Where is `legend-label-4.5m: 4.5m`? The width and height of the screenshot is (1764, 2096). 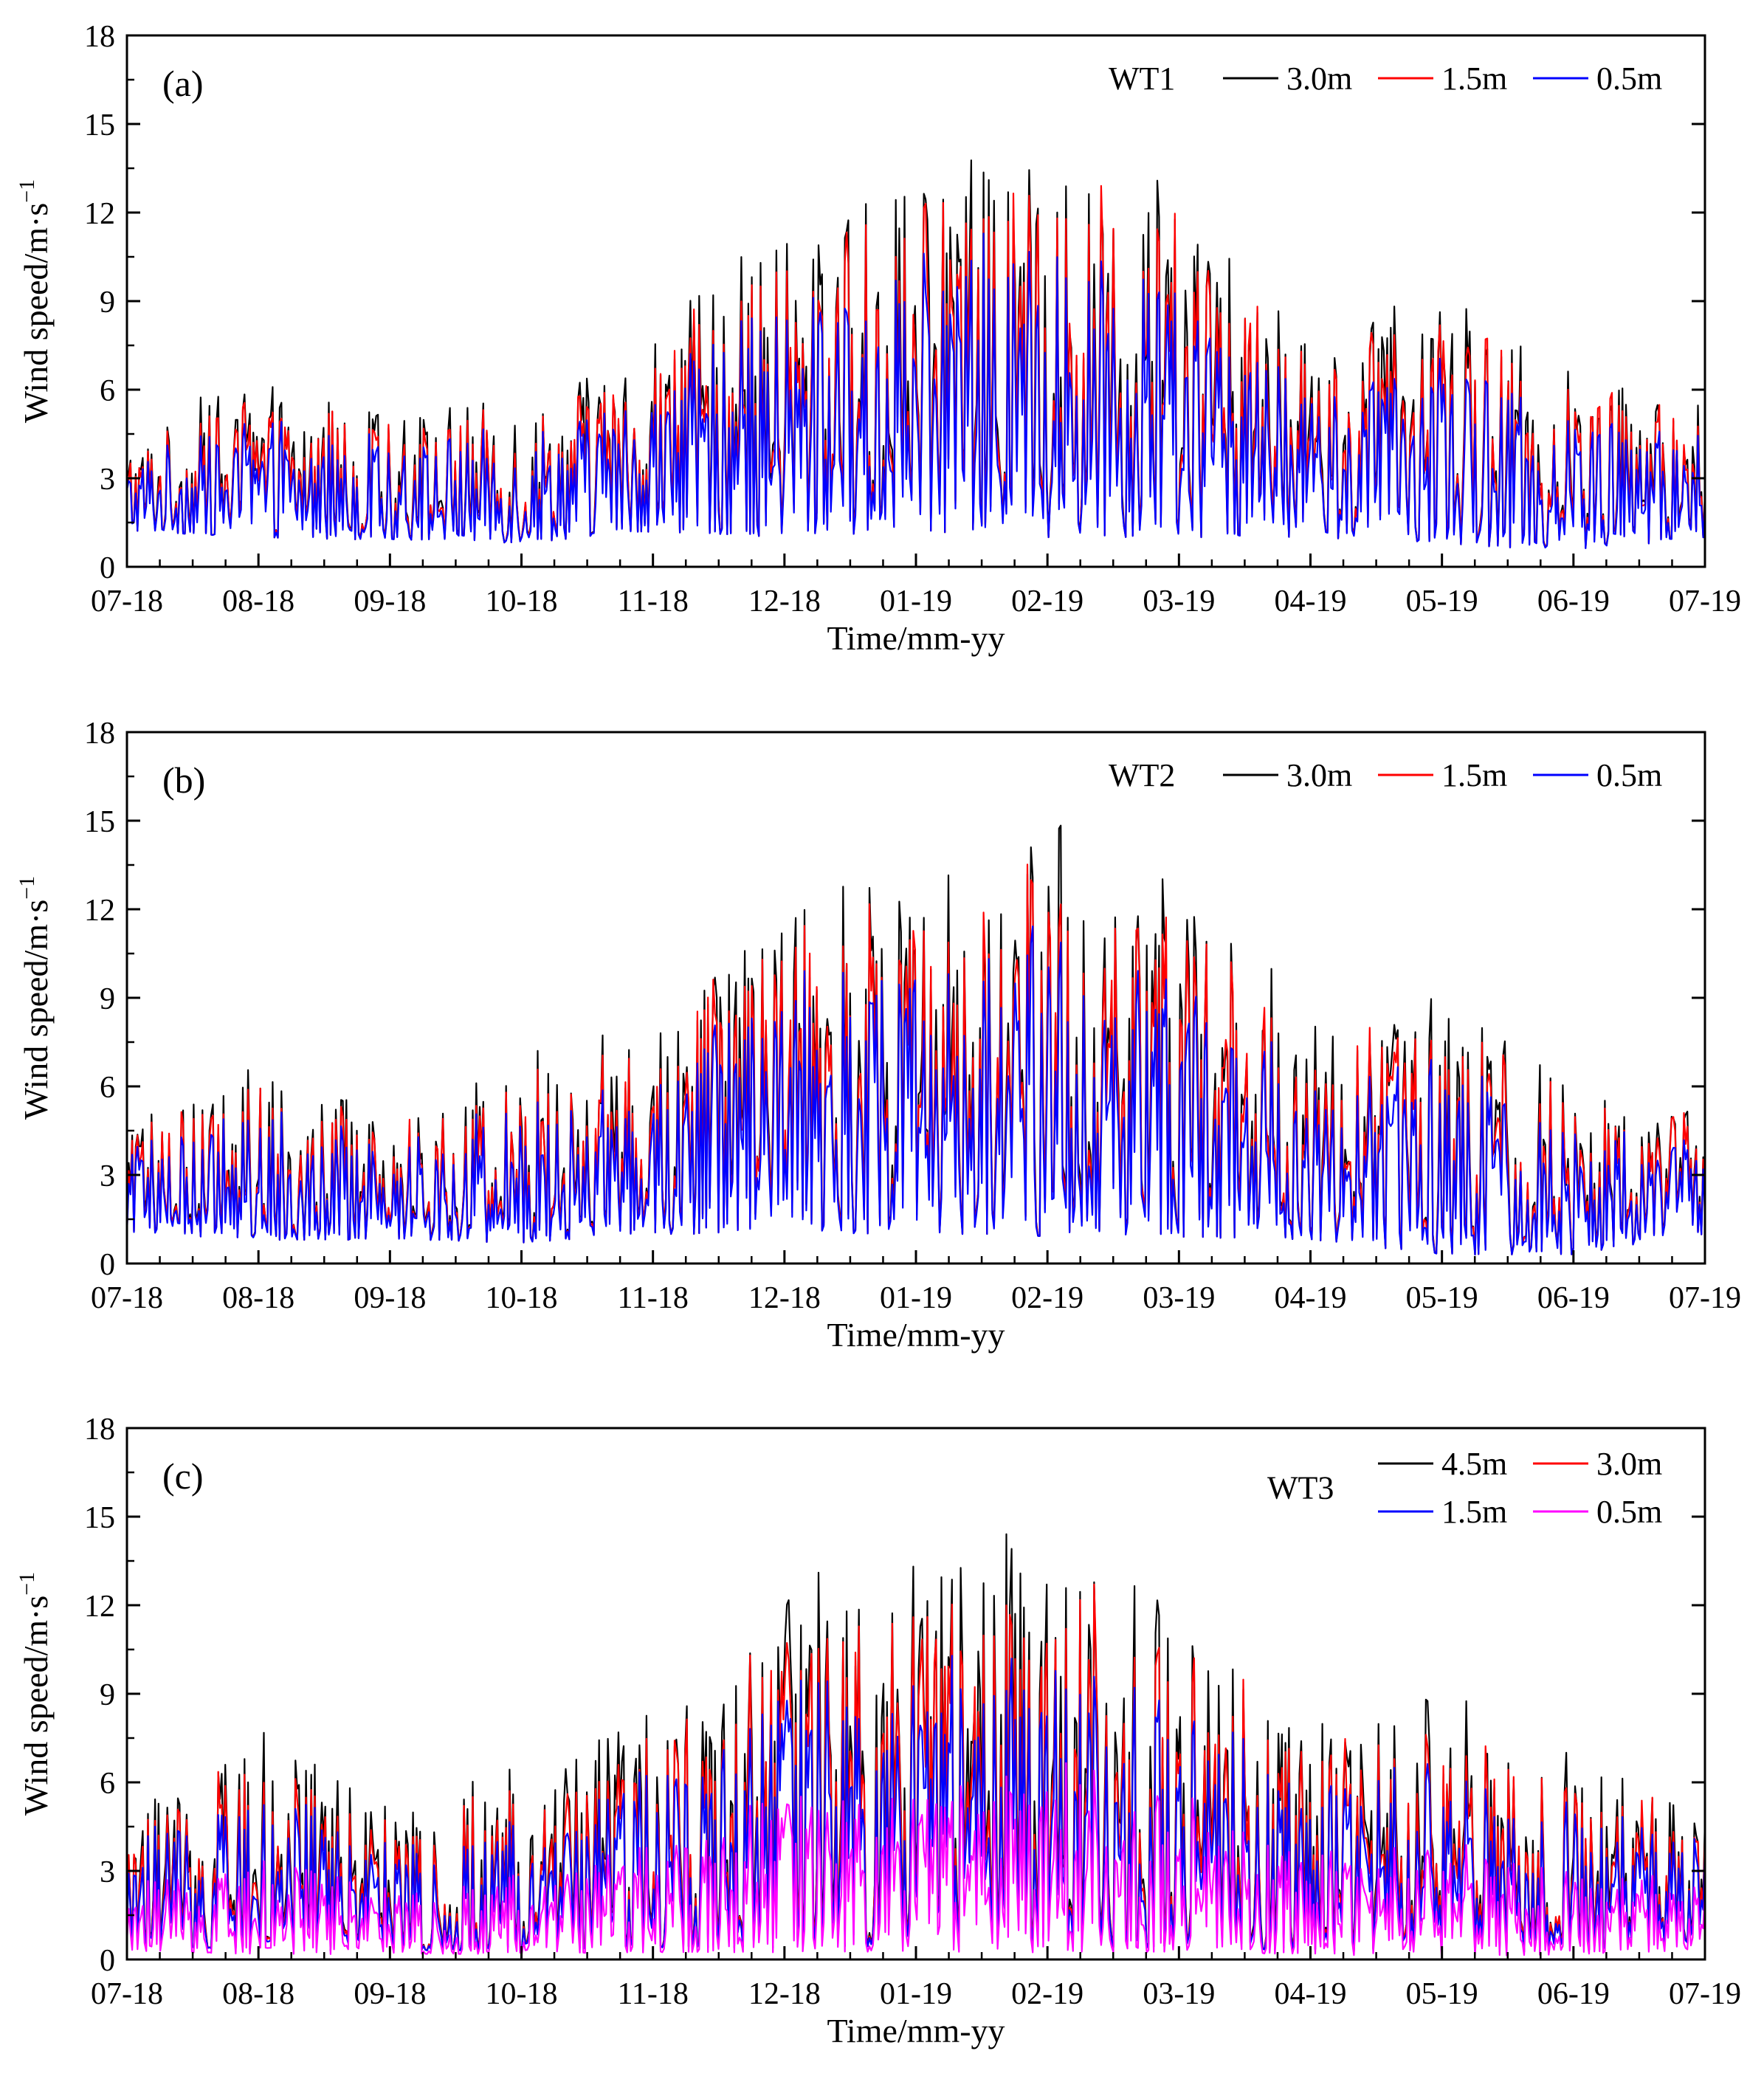 legend-label-4.5m: 4.5m is located at coordinates (1474, 1464).